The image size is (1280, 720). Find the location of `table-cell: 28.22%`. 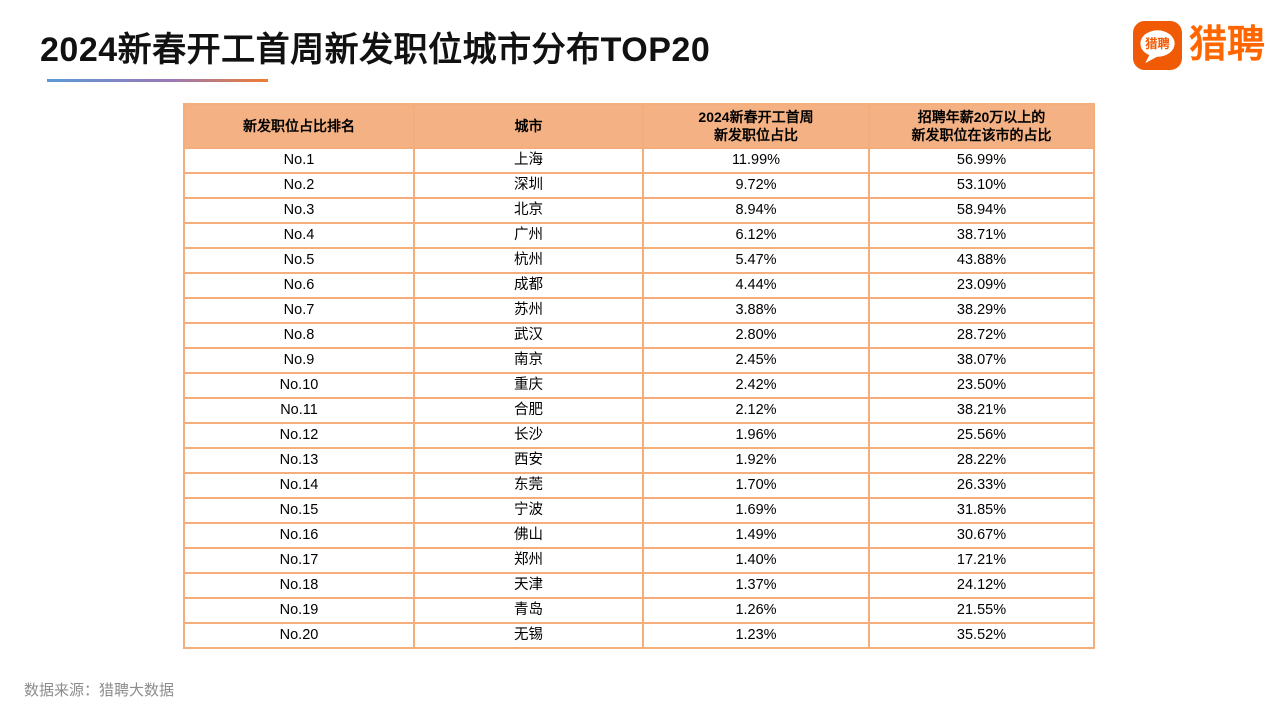

table-cell: 28.22% is located at coordinates (981, 460).